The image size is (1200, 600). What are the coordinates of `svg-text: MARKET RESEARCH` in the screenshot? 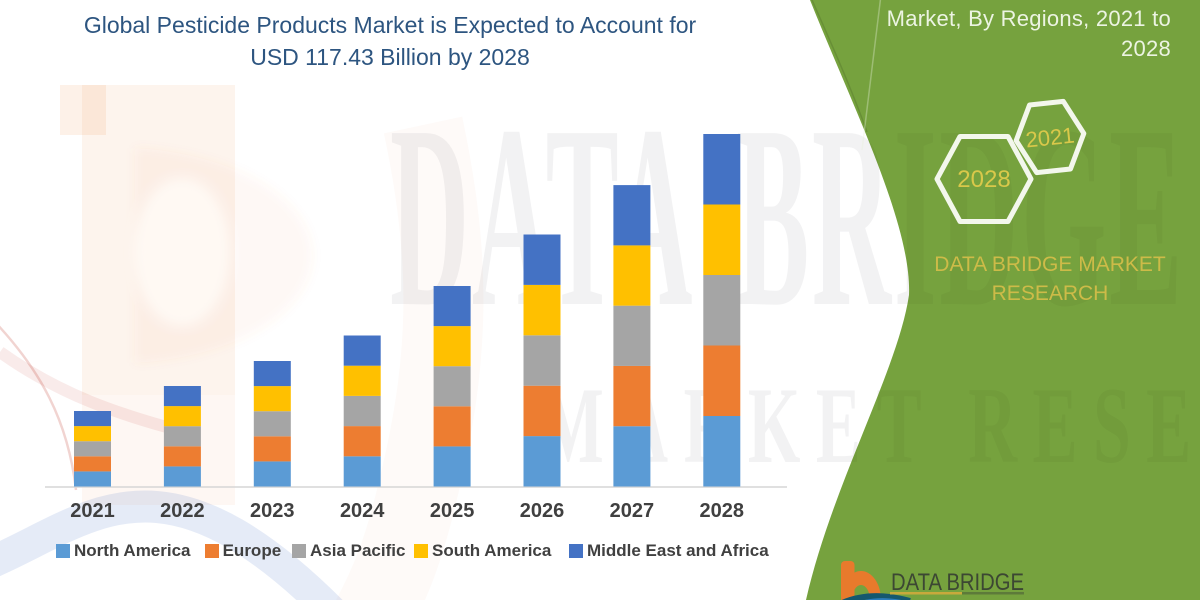 It's located at (958, 598).